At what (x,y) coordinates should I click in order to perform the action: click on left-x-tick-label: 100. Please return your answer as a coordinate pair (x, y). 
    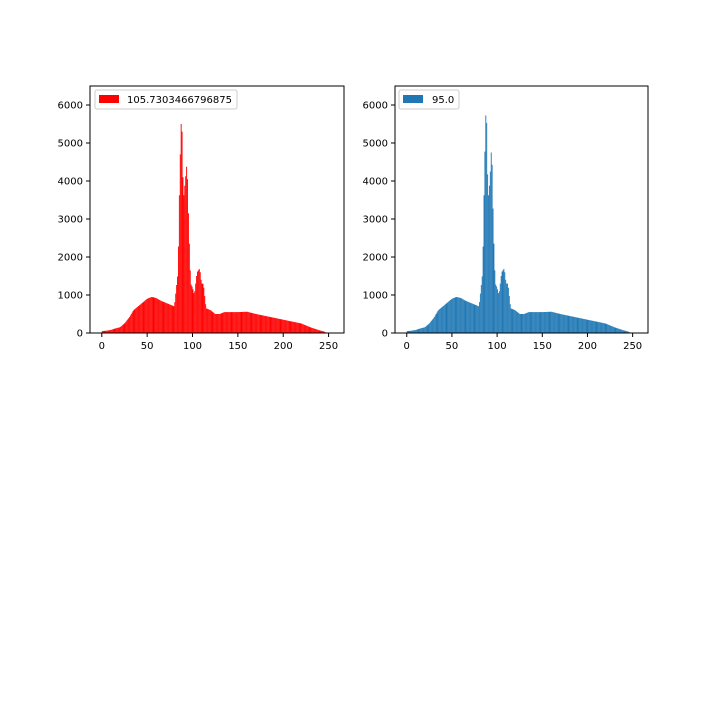
    Looking at the image, I should click on (192, 346).